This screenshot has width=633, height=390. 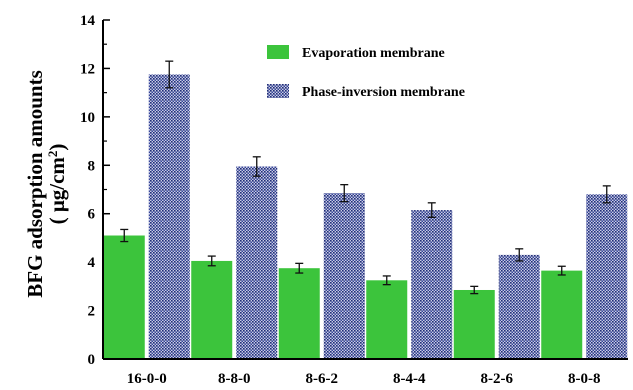 I want to click on y-tick-label: 10, so click(x=87, y=118).